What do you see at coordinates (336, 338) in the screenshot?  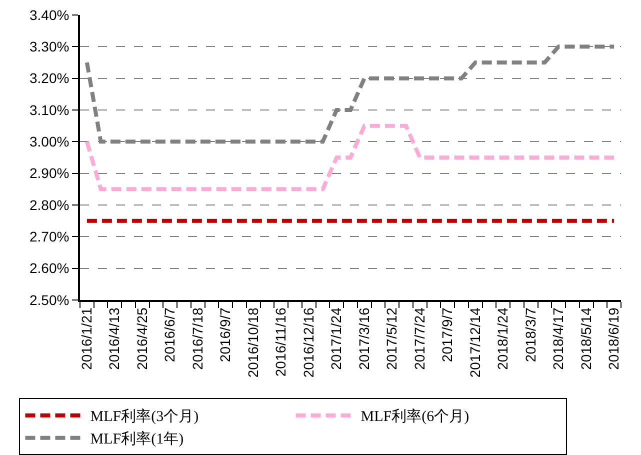 I see `x-tick-label: 2017/1/24` at bounding box center [336, 338].